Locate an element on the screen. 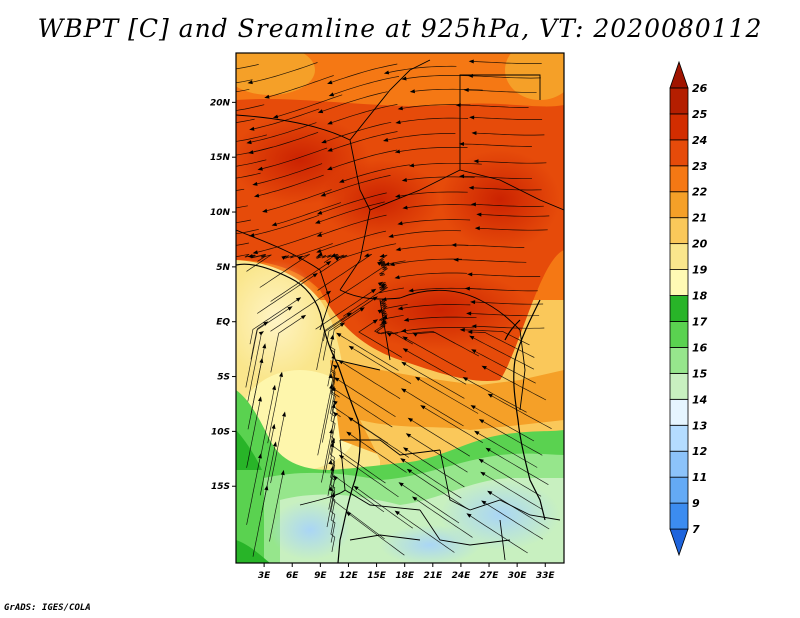 This screenshot has height=618, width=800. lat-tick-label: 10S is located at coordinates (220, 432).